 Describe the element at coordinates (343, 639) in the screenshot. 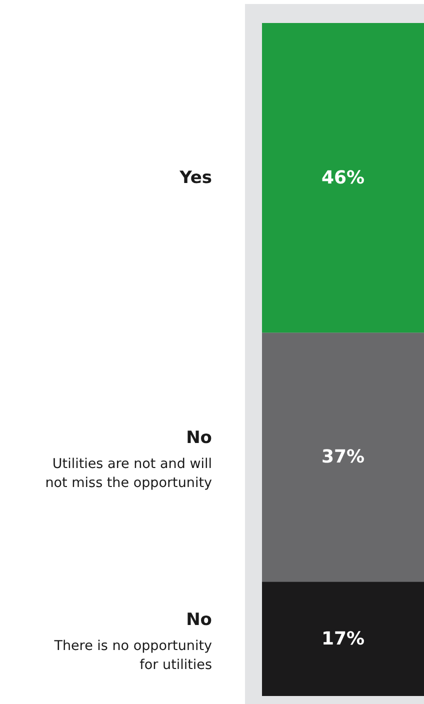

I see `data-label: 17%` at that location.